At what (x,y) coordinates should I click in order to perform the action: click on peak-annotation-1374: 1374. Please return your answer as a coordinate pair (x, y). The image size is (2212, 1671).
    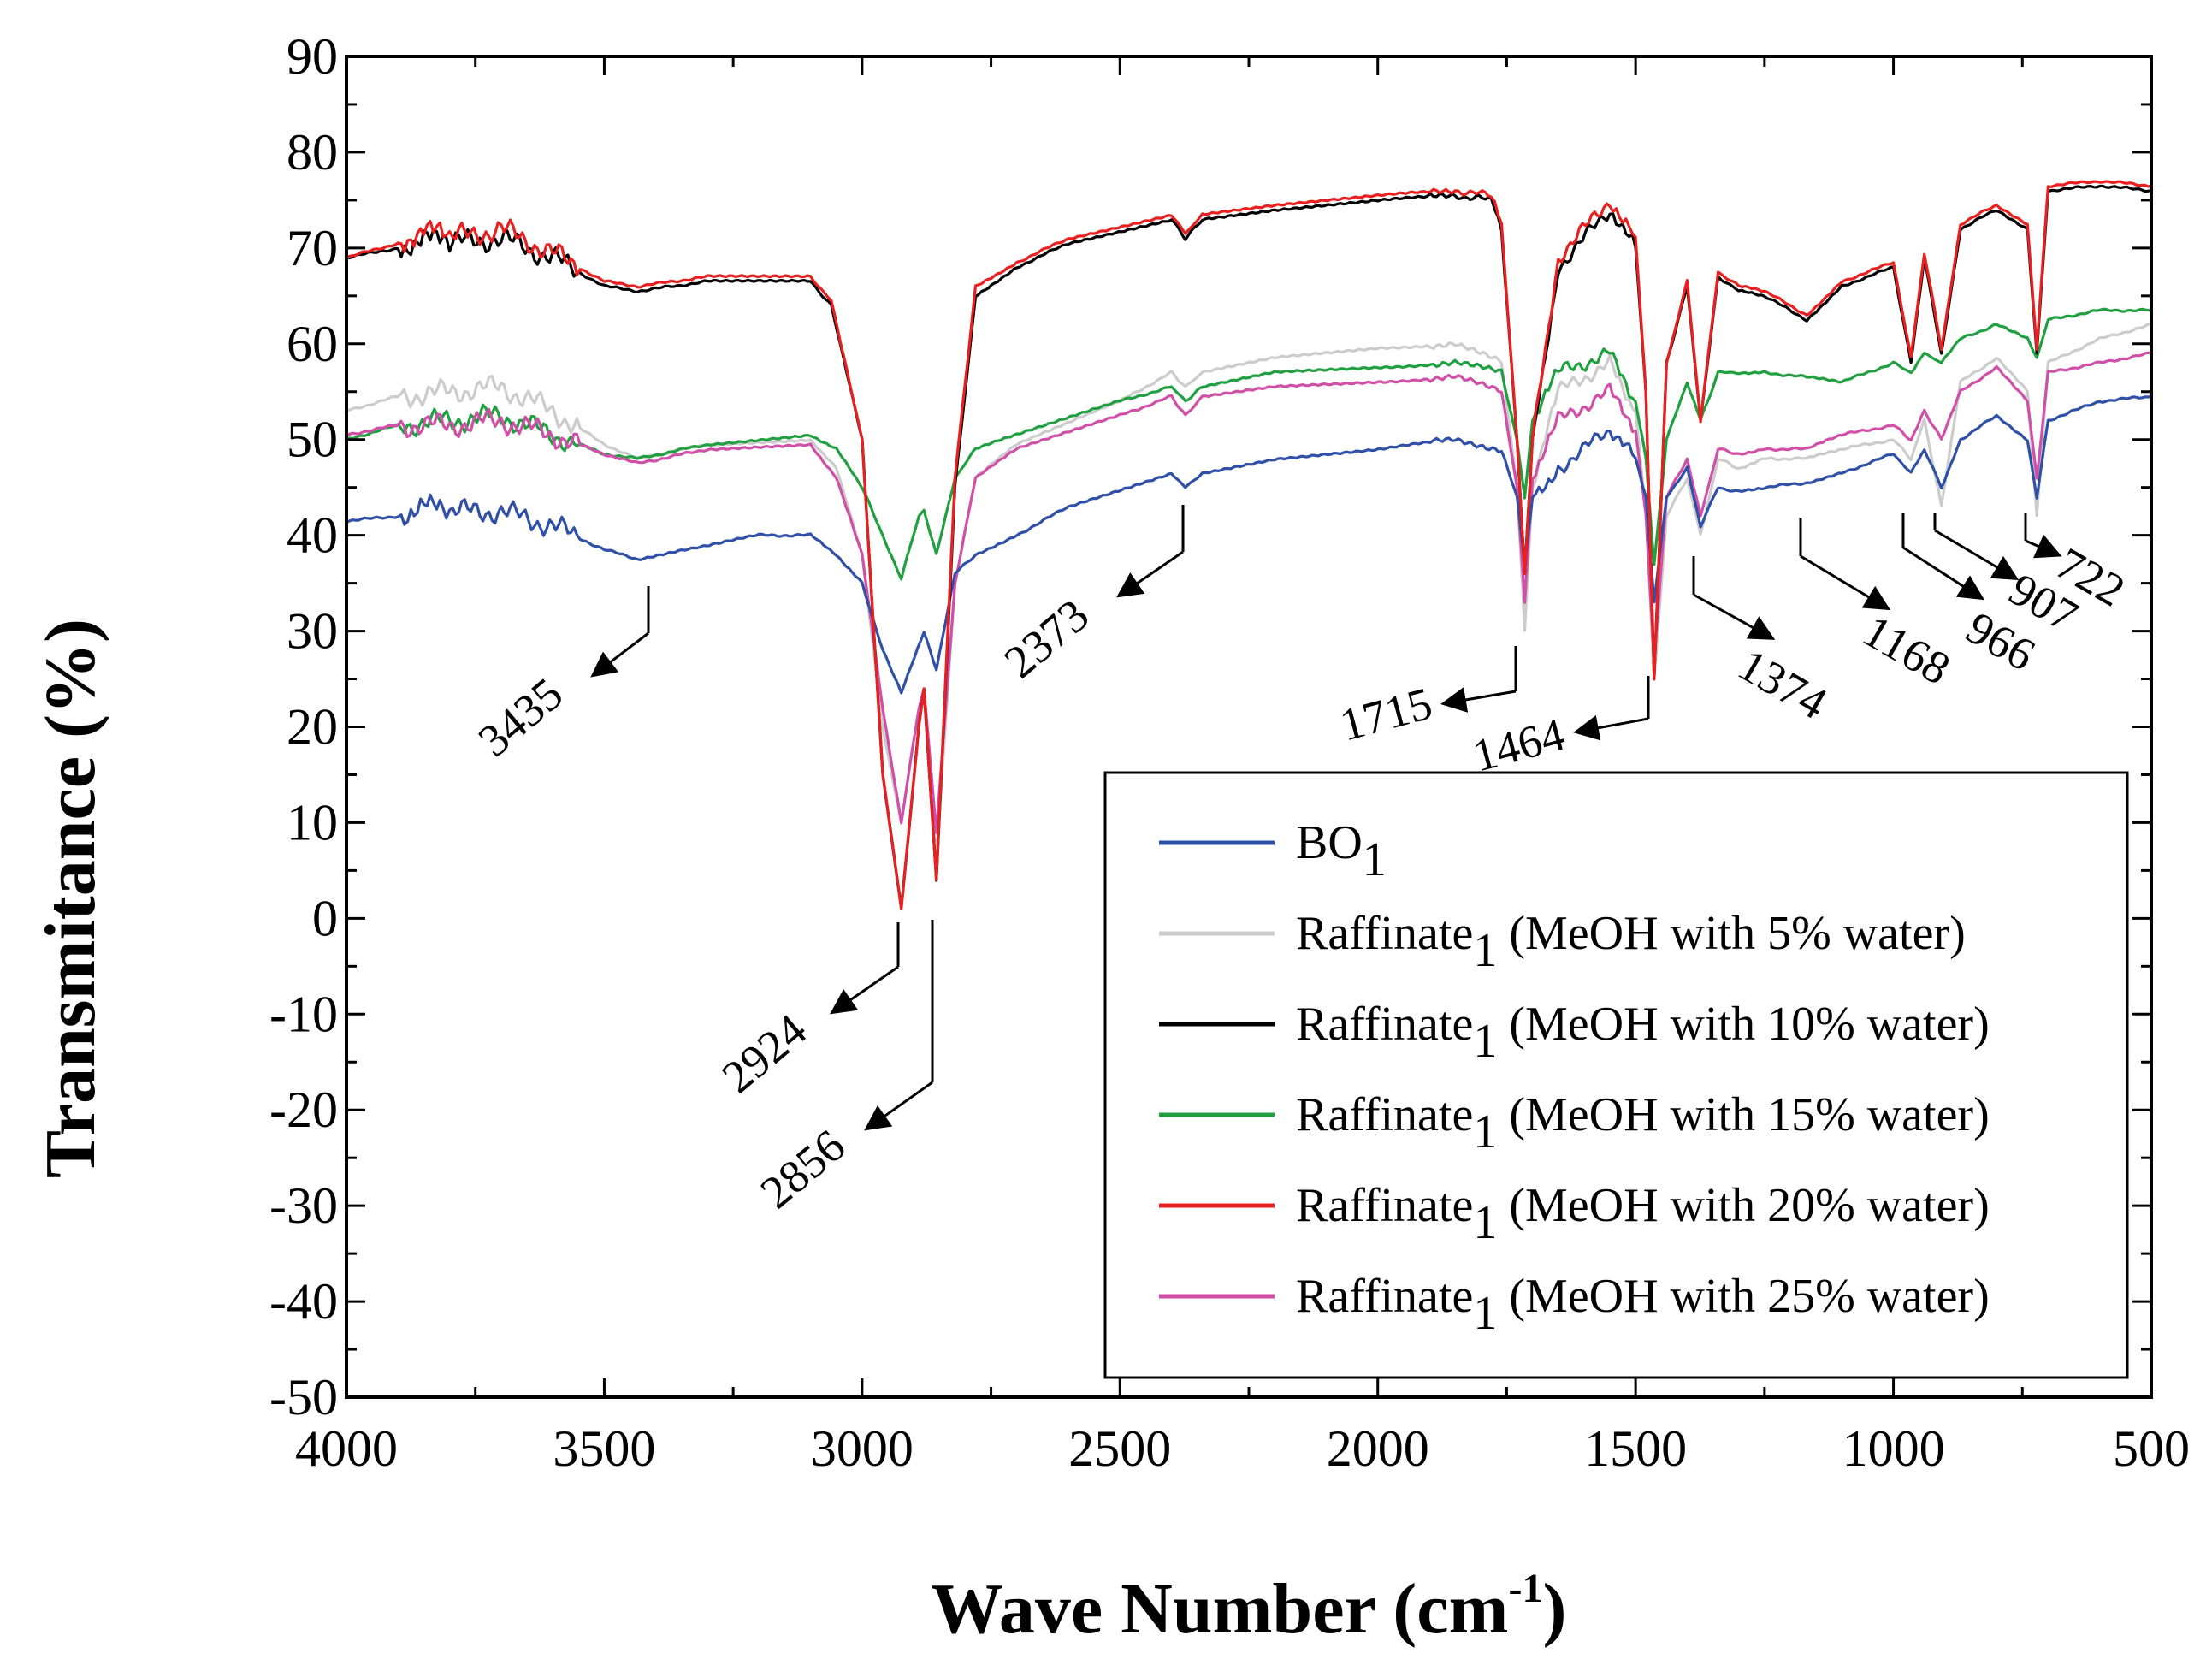
    Looking at the image, I should click on (1764, 642).